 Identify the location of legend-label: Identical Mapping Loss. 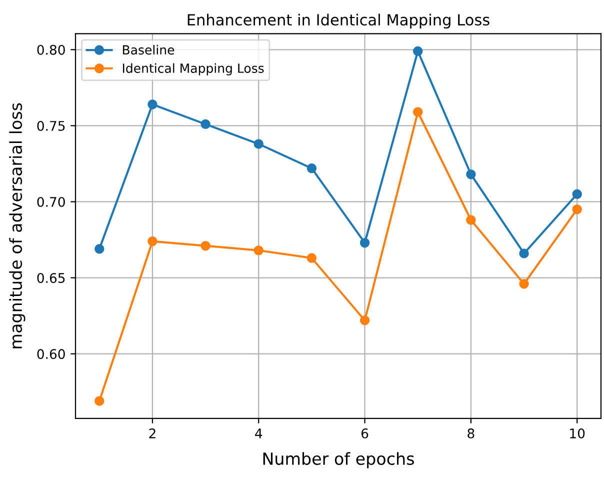
(193, 69).